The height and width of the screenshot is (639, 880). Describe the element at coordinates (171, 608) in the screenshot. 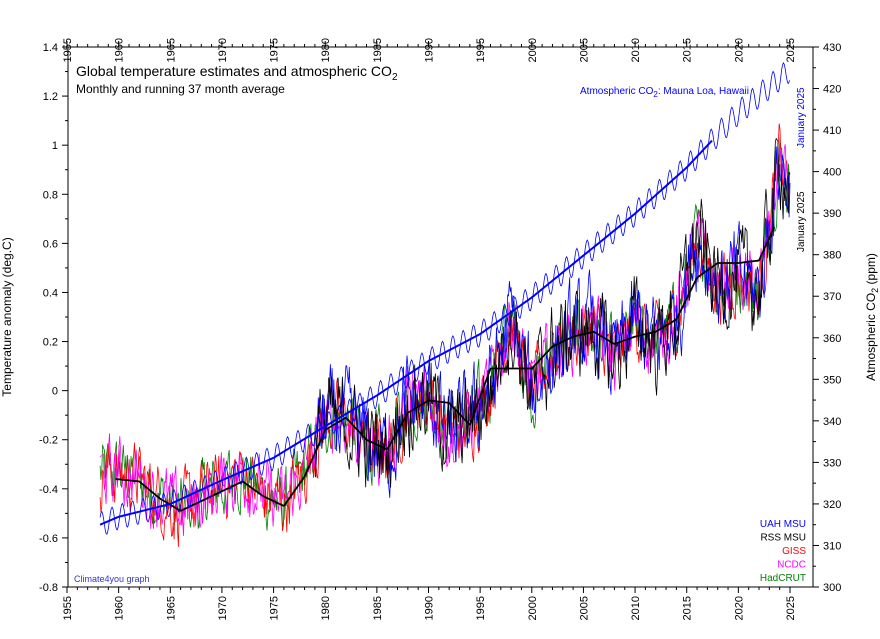

I see `x-tick-label-bottom: 1965` at that location.